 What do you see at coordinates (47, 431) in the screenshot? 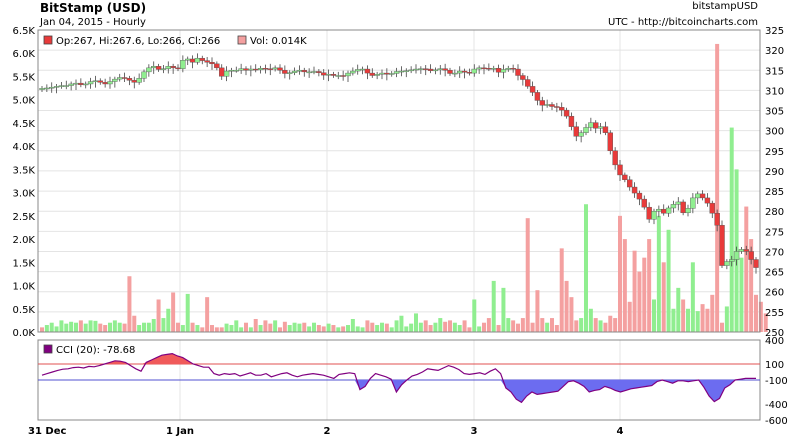
I see `x-tick-label: 31 Dec` at bounding box center [47, 431].